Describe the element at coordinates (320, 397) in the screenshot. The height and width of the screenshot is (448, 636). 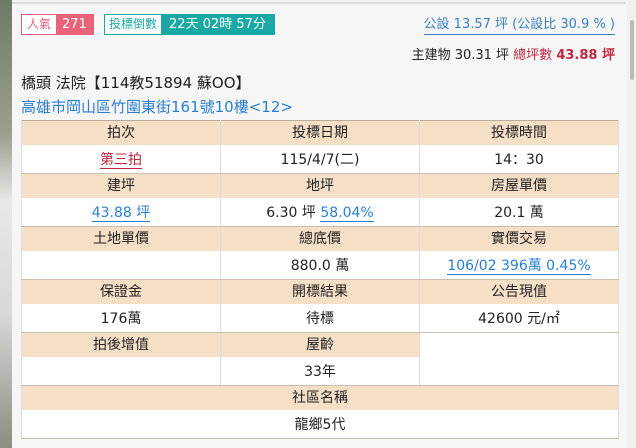
I see `header-cell: 社區名稱` at that location.